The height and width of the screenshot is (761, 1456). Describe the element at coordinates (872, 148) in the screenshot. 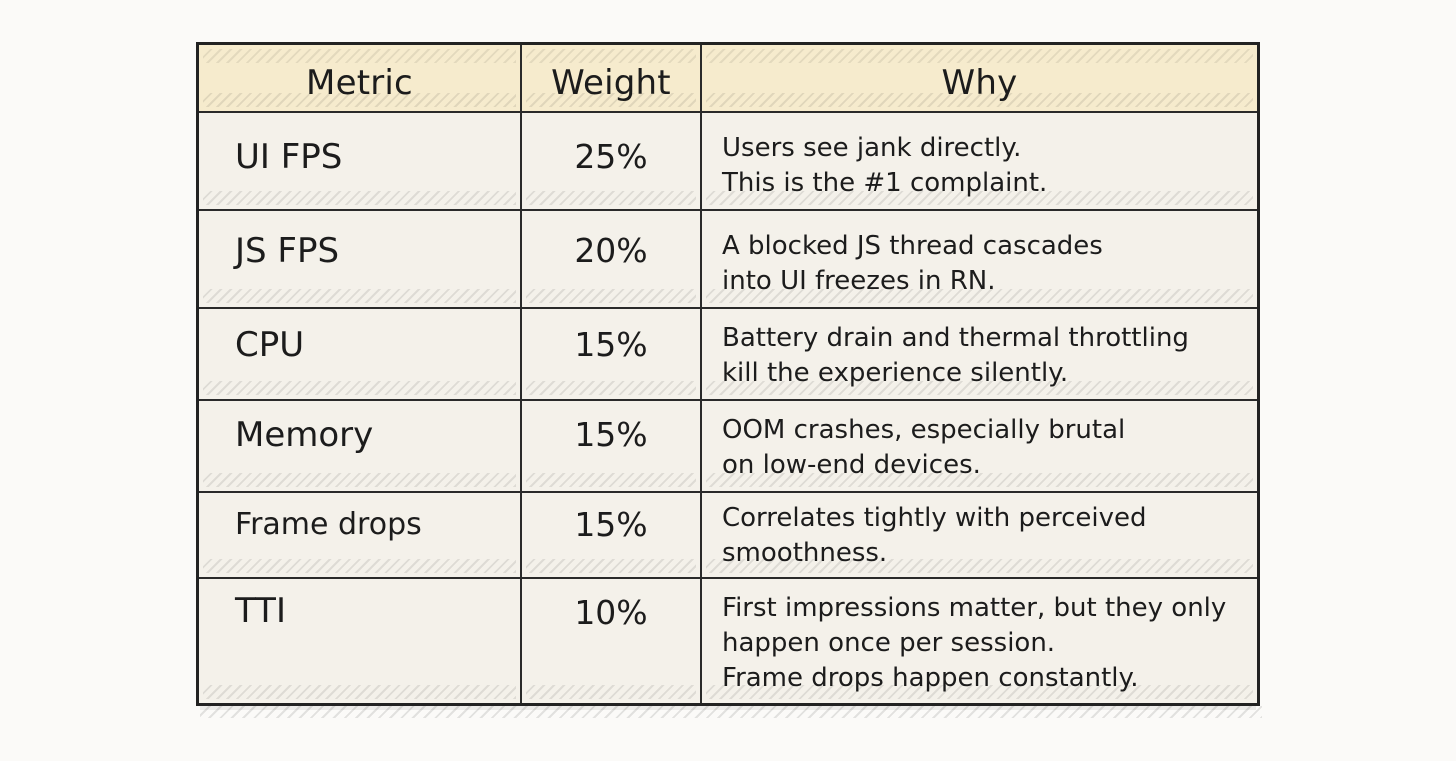

I see `why-line: Users see jank directly.` at that location.